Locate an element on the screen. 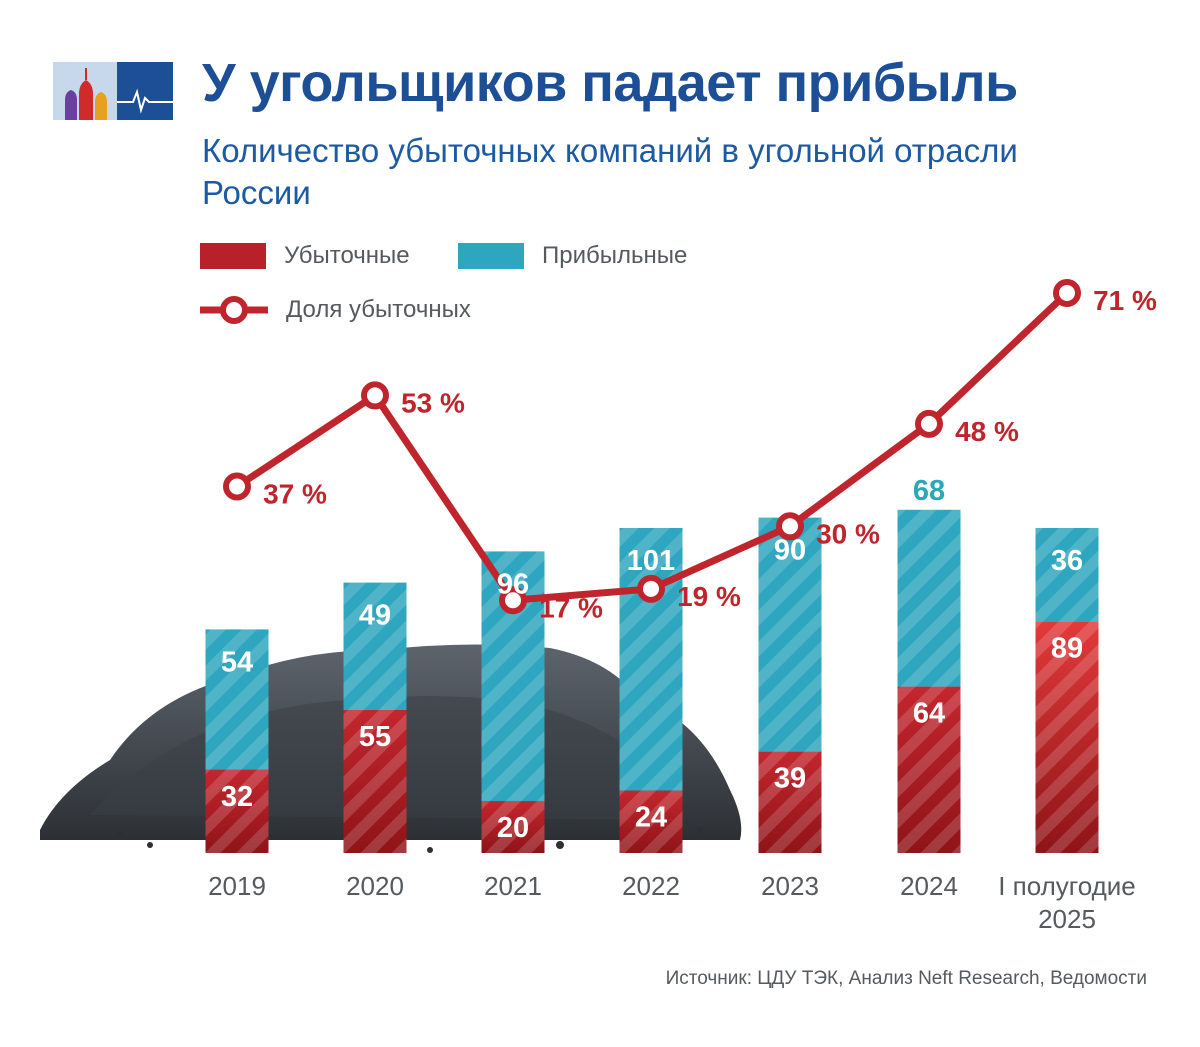 This screenshot has height=1047, width=1200. legend-swatch-loss is located at coordinates (233, 256).